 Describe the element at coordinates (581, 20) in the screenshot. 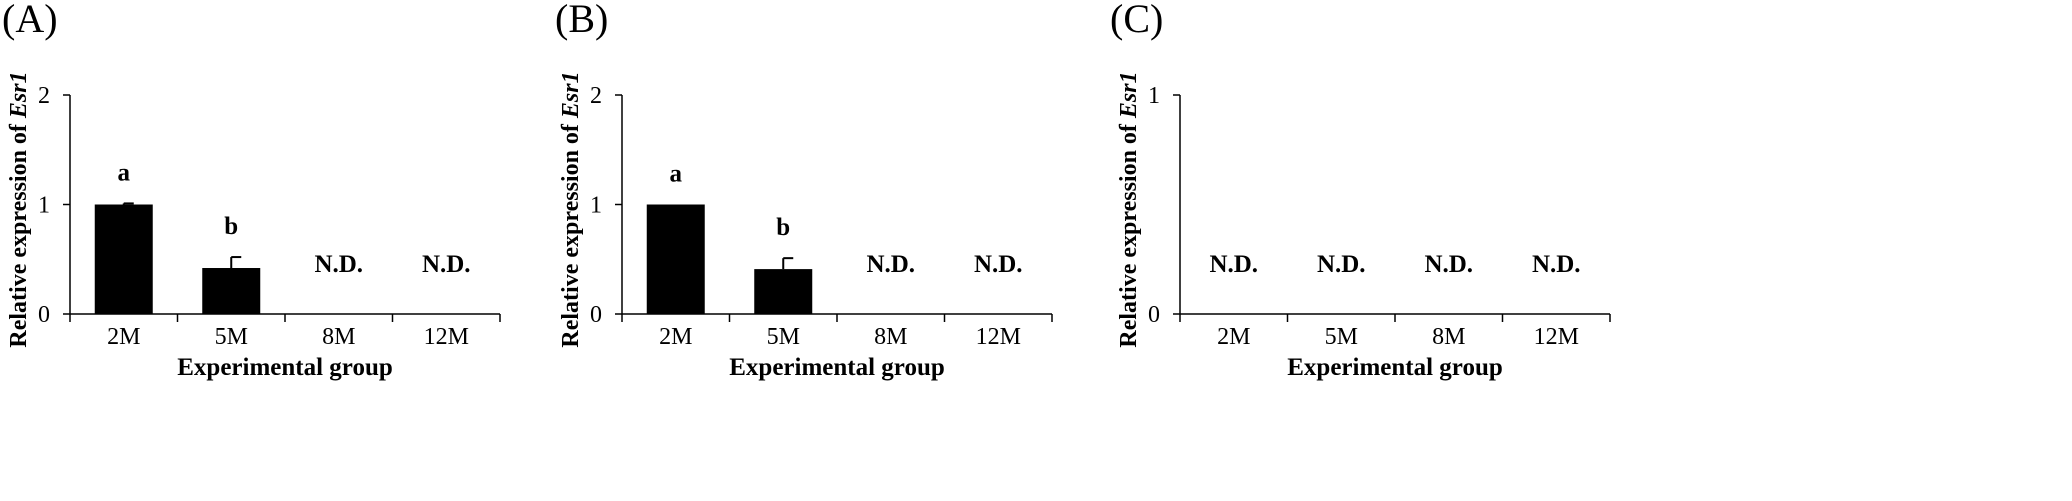

I see `panel-label: (B)` at that location.